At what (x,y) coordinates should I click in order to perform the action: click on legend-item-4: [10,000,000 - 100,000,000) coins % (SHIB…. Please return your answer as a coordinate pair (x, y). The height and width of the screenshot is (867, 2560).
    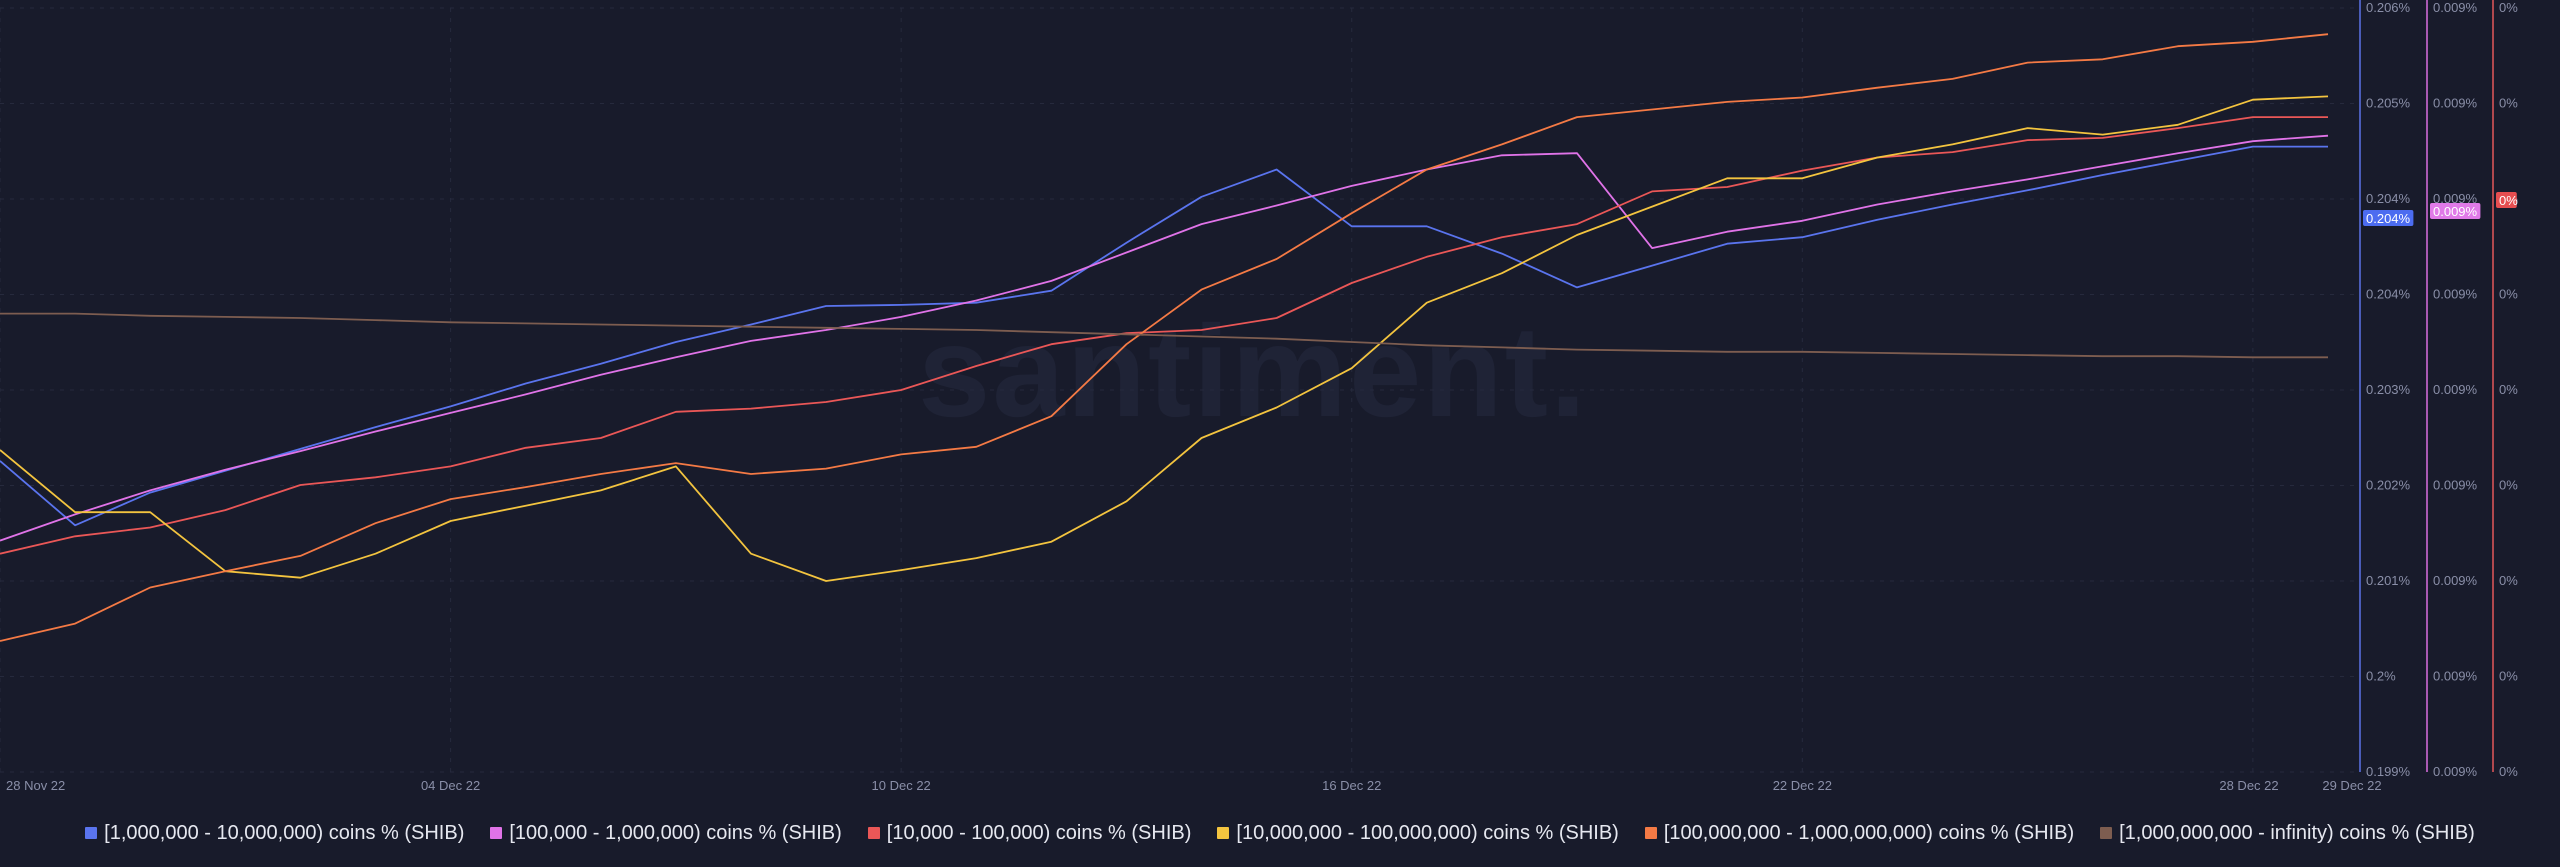
    Looking at the image, I should click on (1418, 833).